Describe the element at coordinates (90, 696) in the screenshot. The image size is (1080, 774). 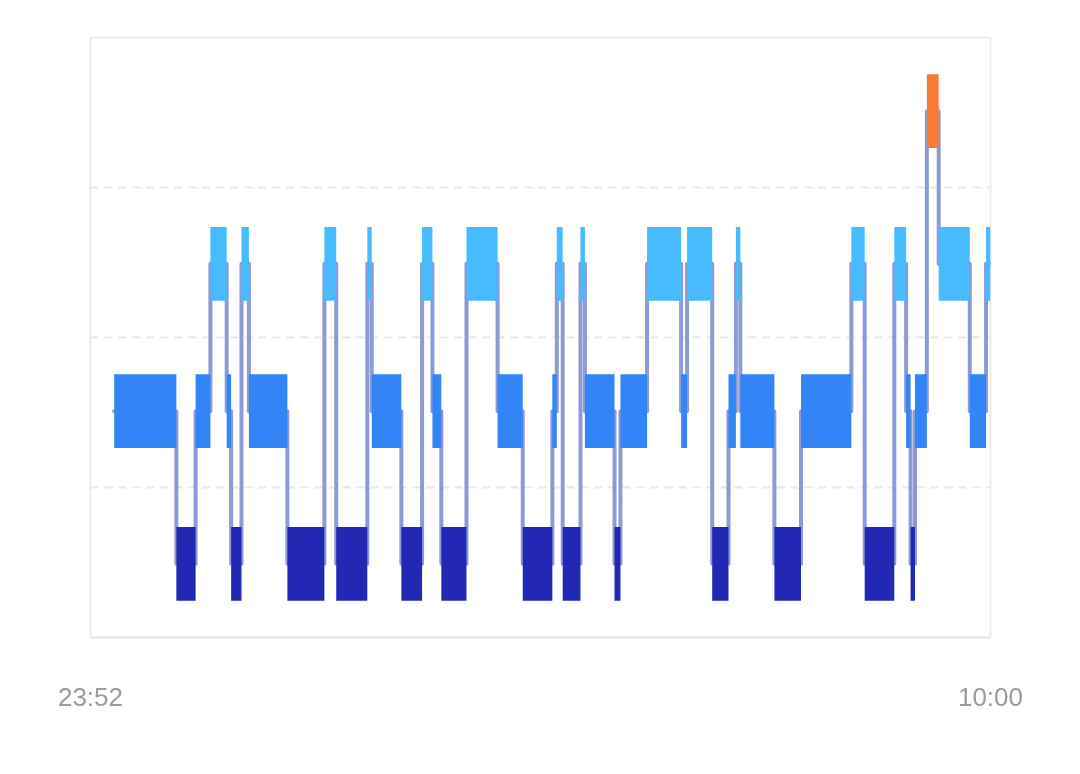
I see `x-tick-label: 23:52` at that location.